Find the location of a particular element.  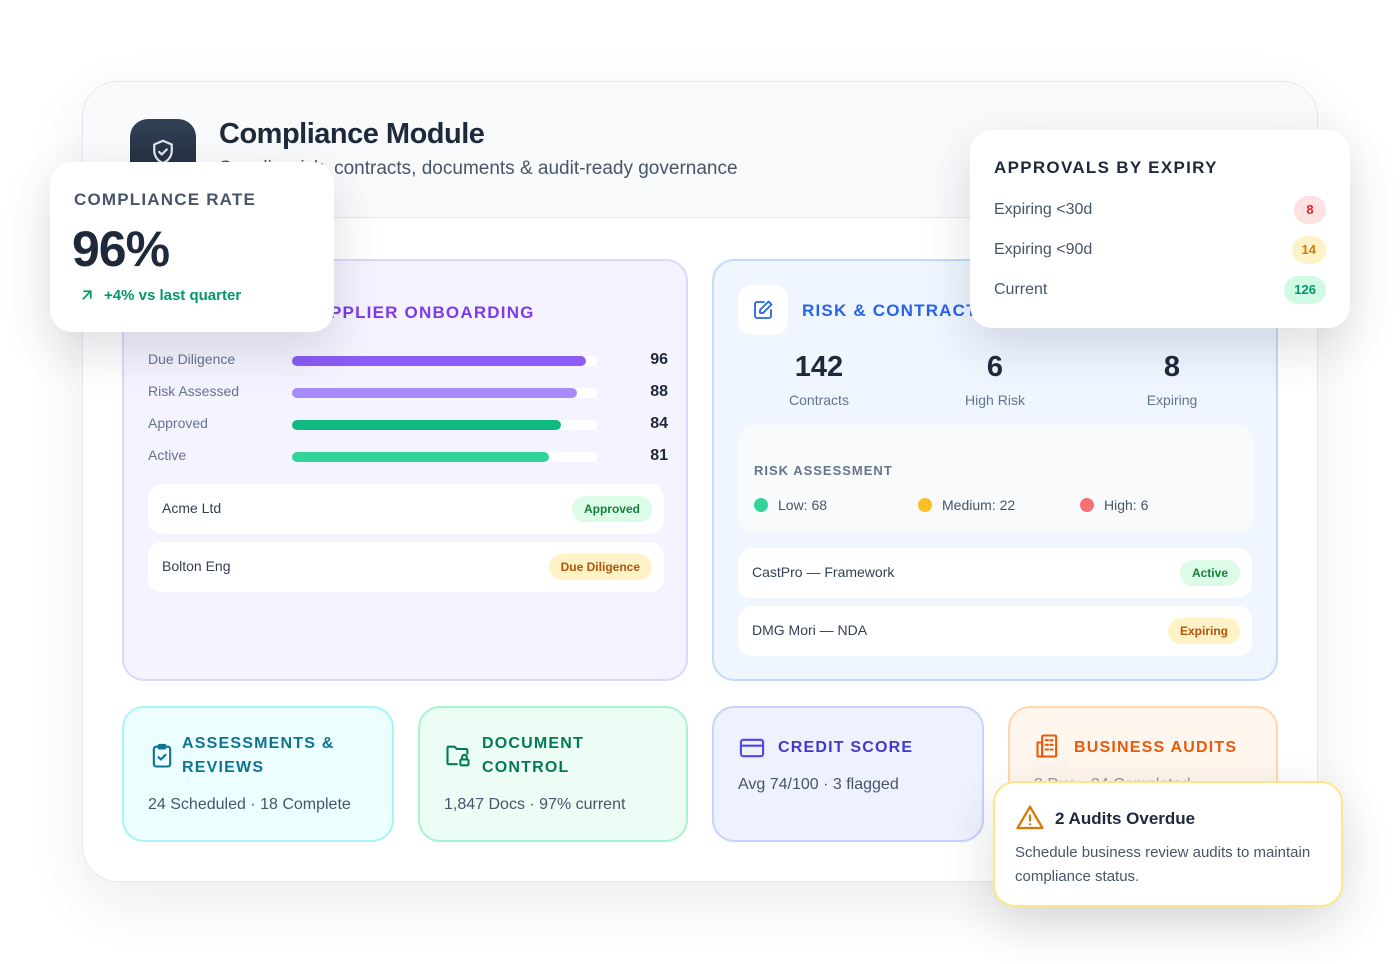

document-edit-icon is located at coordinates (763, 309).